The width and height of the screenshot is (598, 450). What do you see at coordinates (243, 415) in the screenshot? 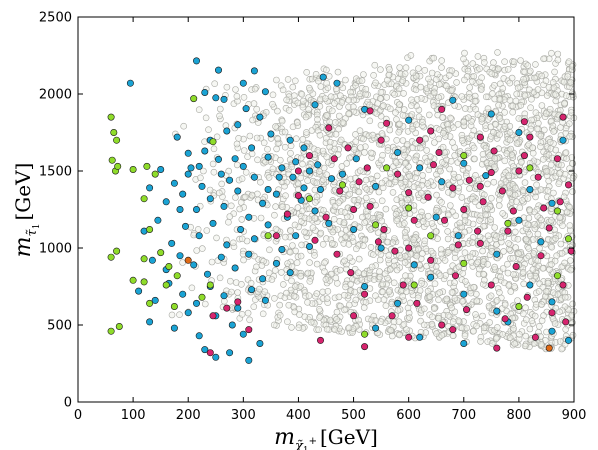
I see `x-tick-label: 300` at bounding box center [243, 415].